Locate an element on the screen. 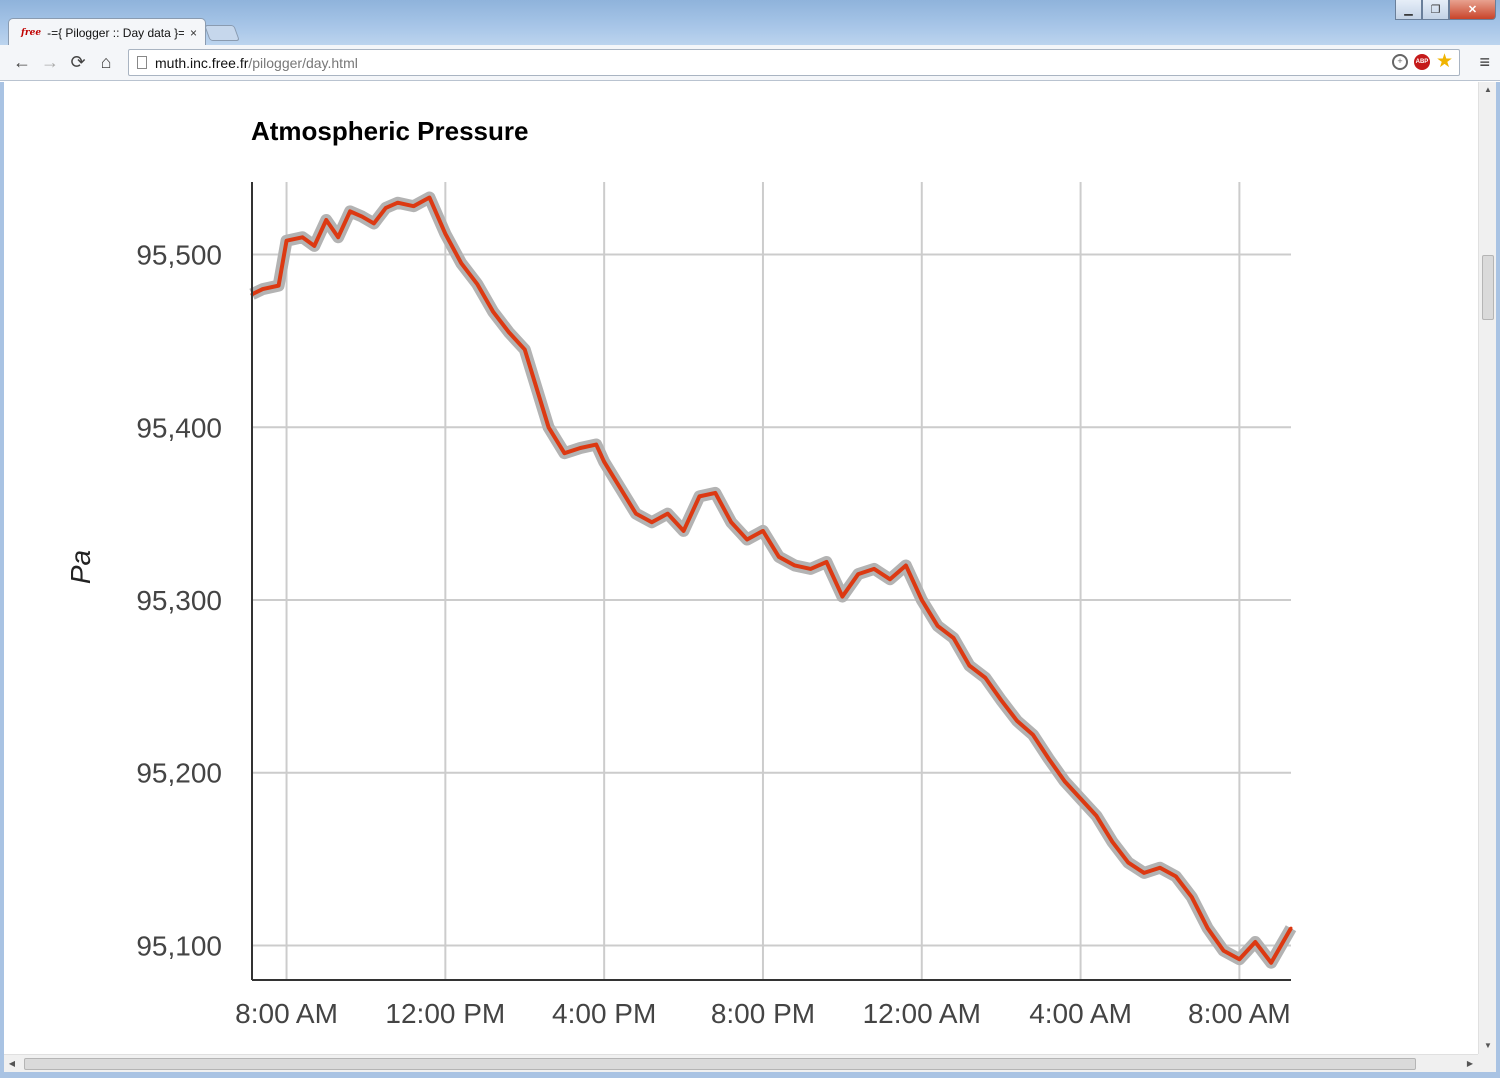  chart-title: Atmospheric Pressure is located at coordinates (389, 131).